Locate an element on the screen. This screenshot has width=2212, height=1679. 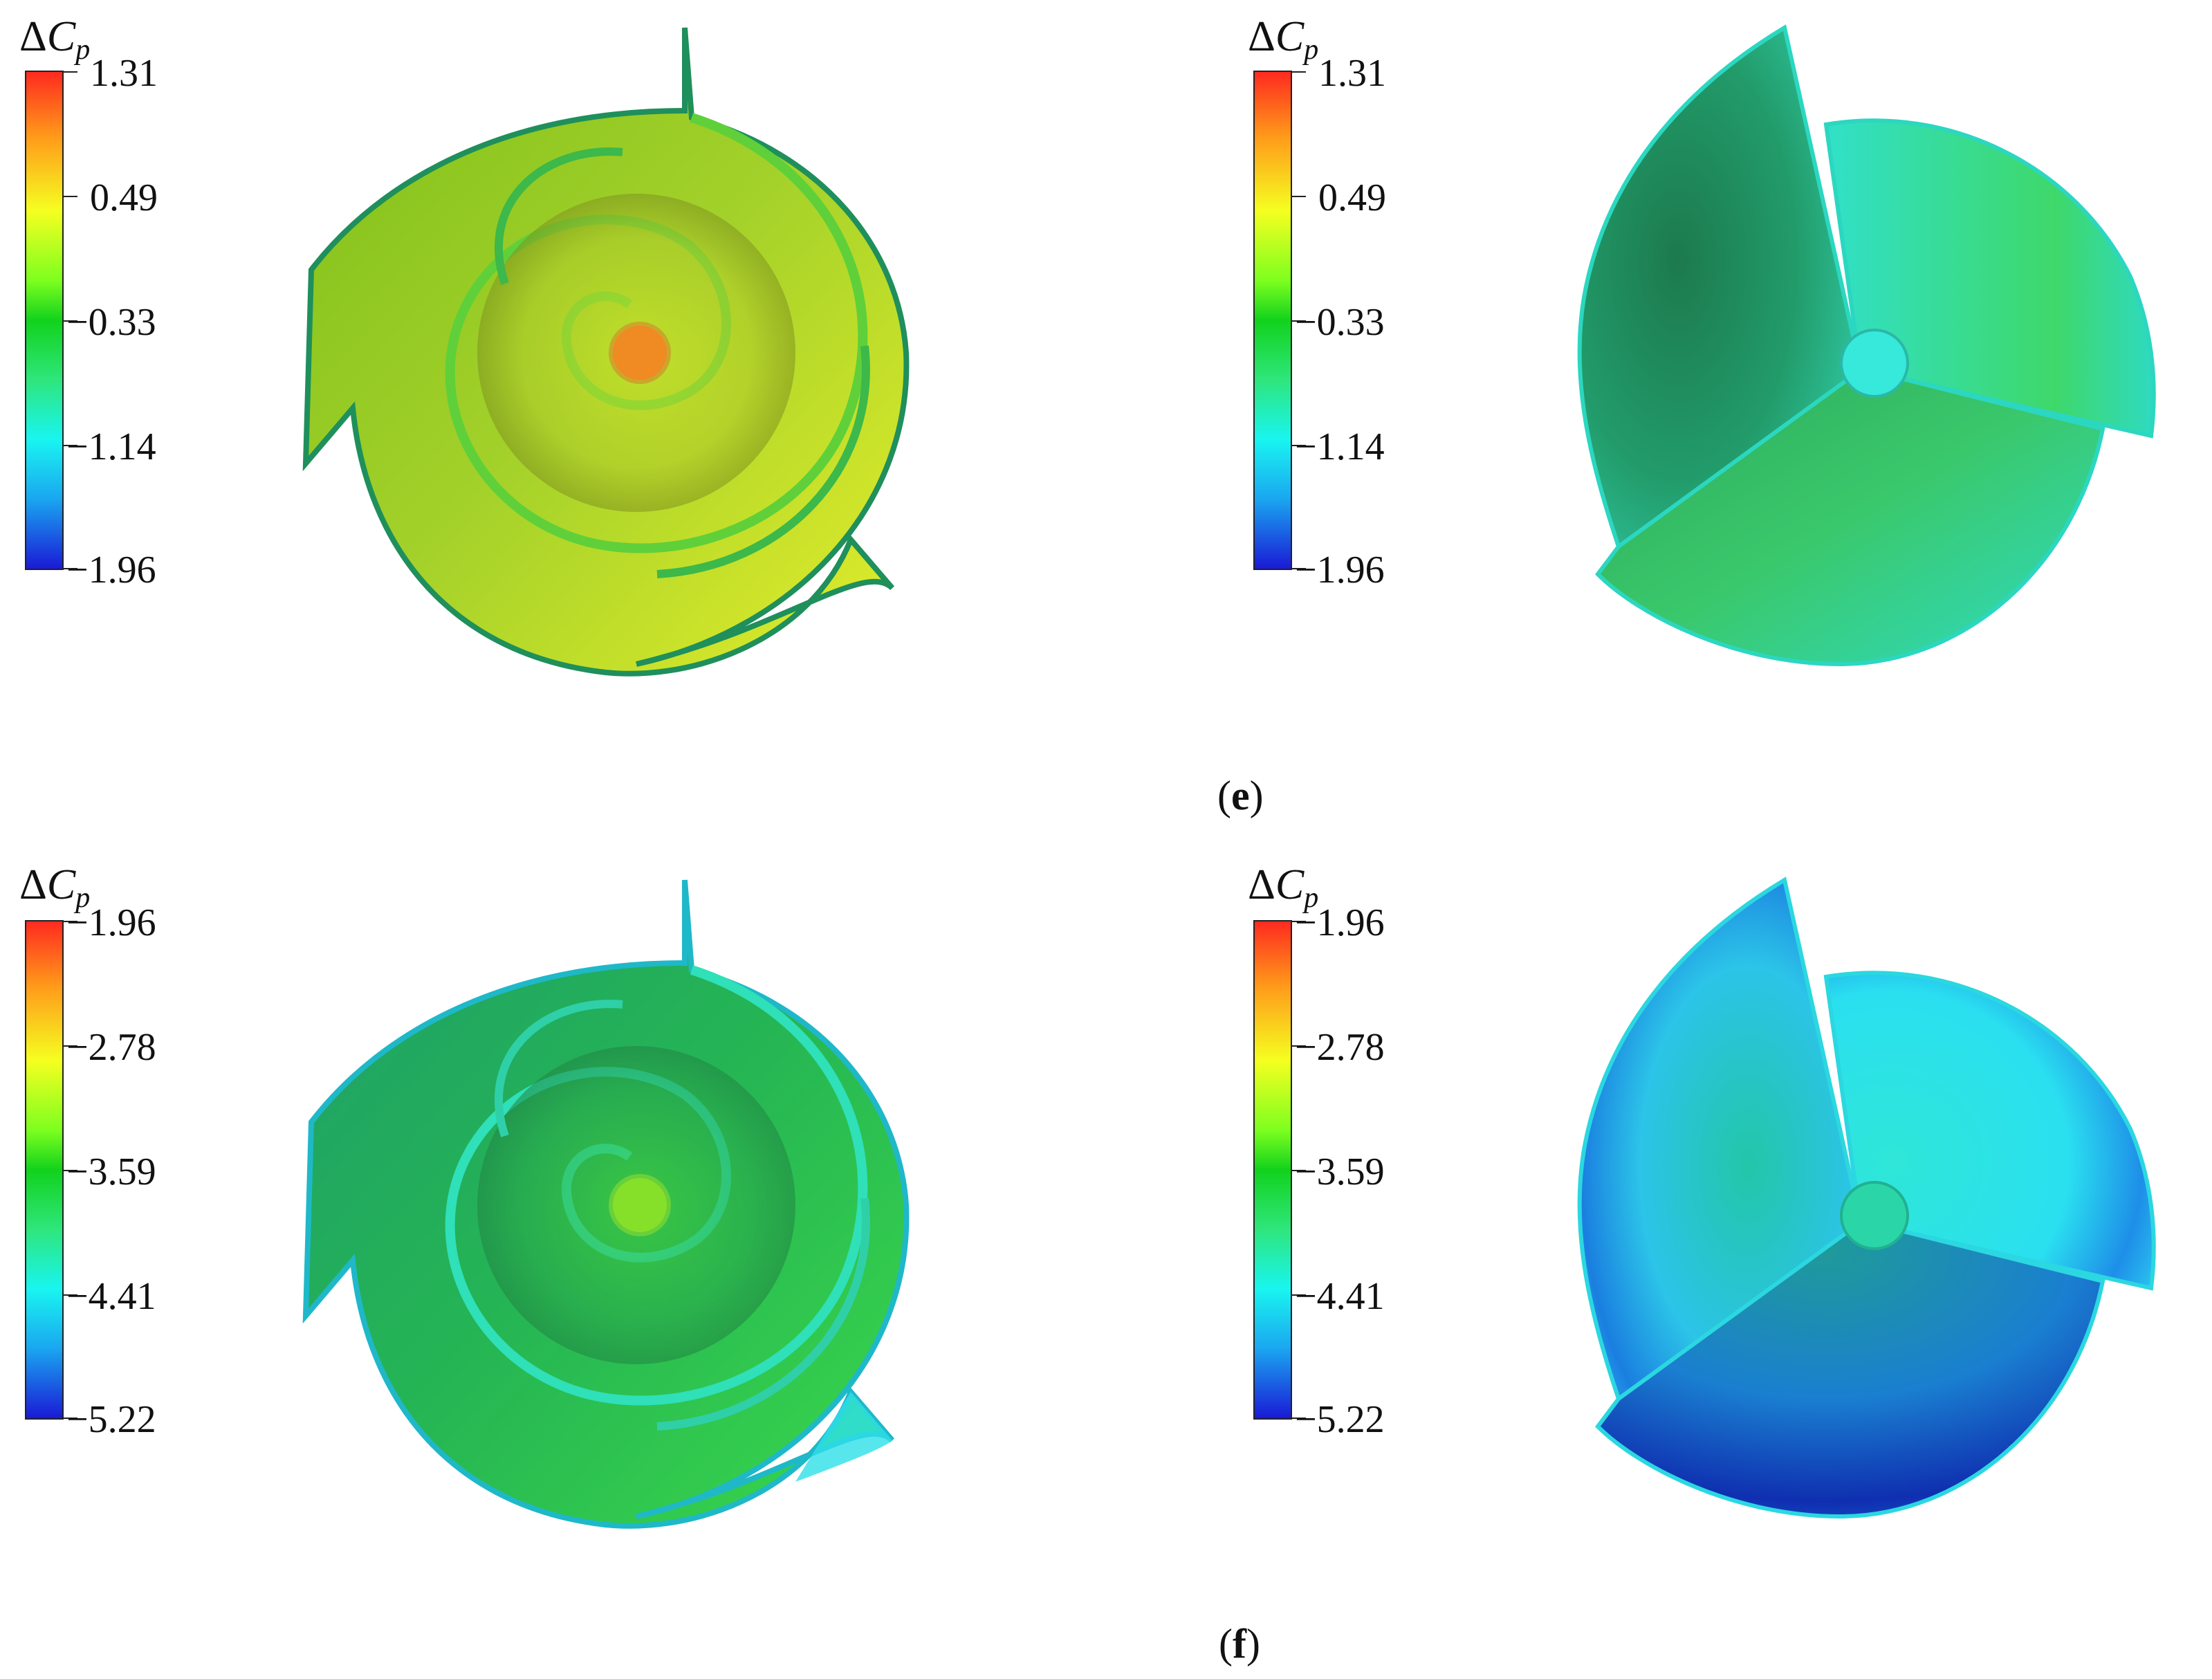
colorbar-f-left is located at coordinates (44, 1170).